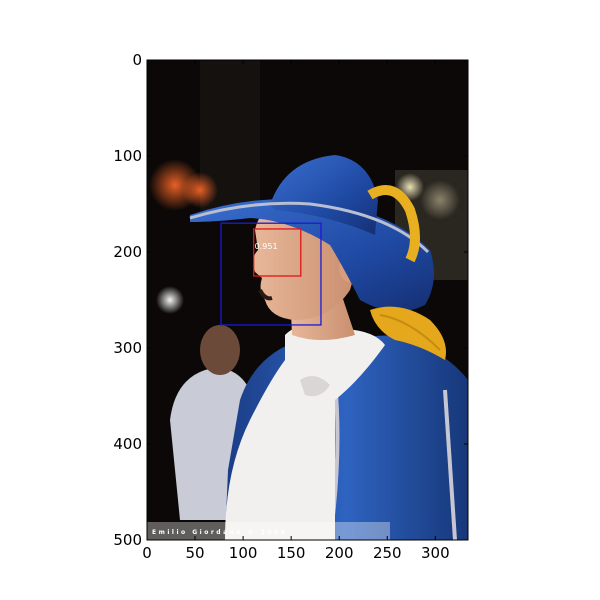 This screenshot has width=600, height=600. I want to click on x-tick-label: 300, so click(435, 553).